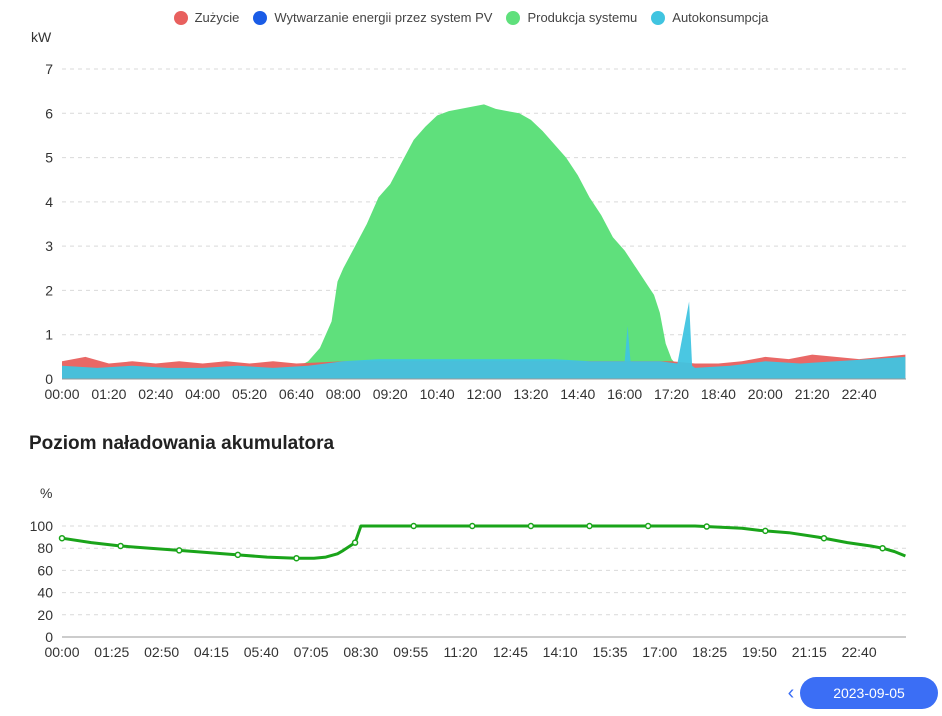 This screenshot has height=716, width=942. What do you see at coordinates (108, 394) in the screenshot?
I see `x-tick-label: 01:20` at bounding box center [108, 394].